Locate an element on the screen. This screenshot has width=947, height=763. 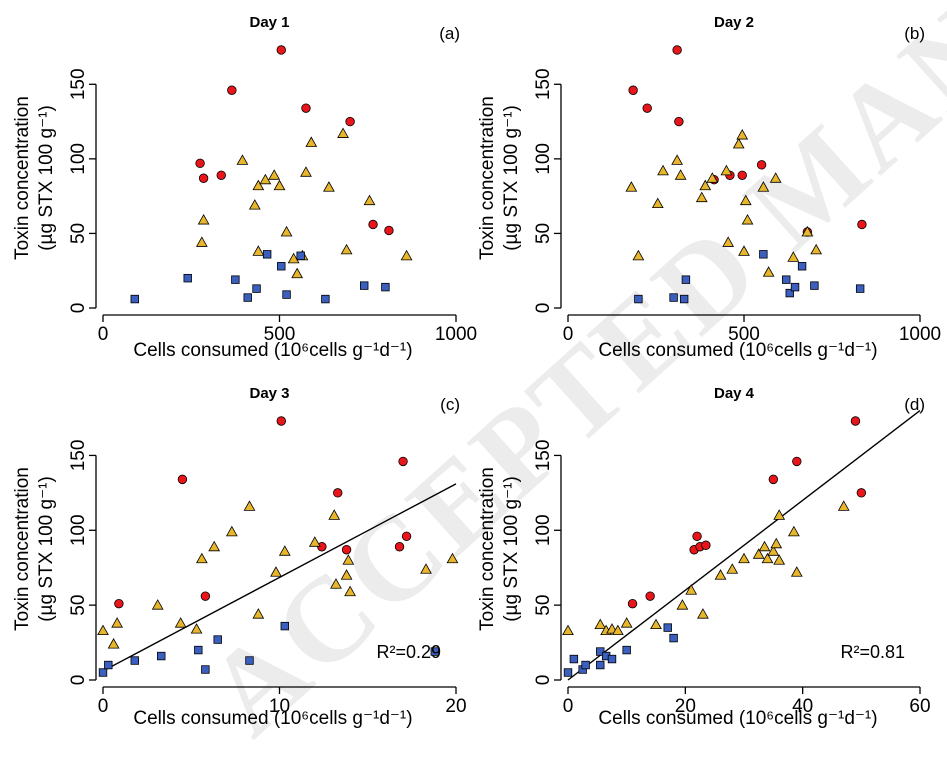
x-tick-label: 500 is located at coordinates (744, 334).